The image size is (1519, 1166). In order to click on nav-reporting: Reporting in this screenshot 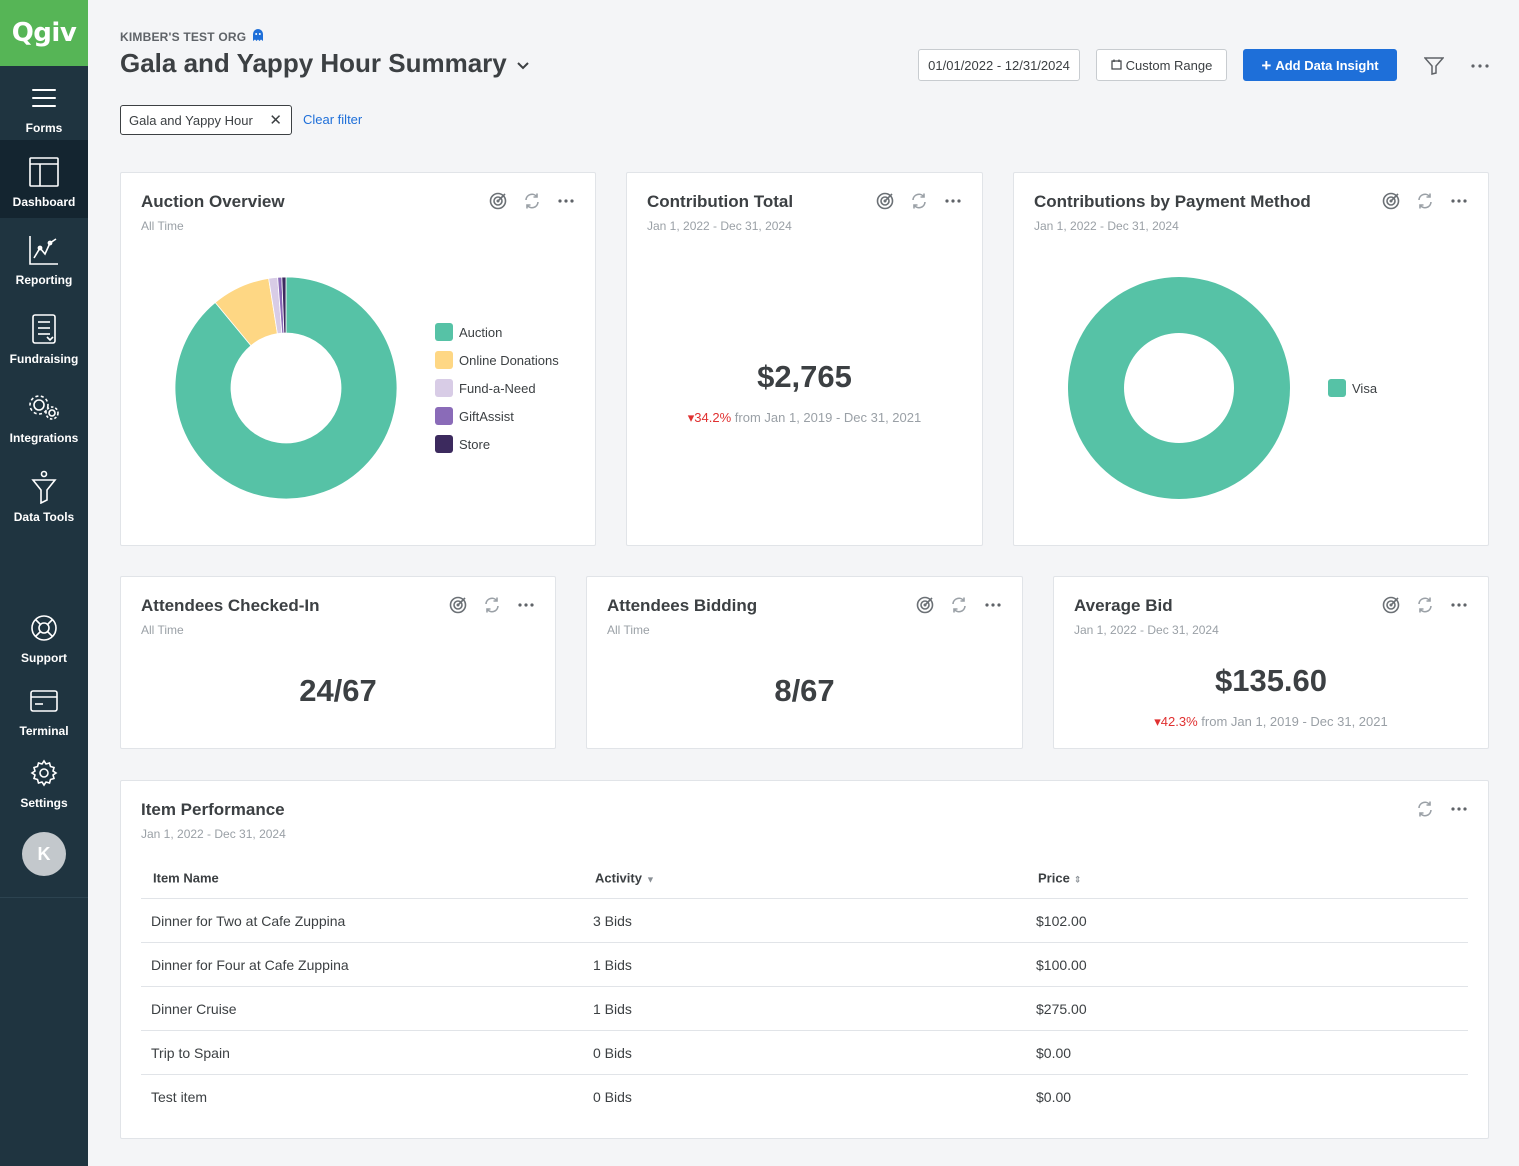, I will do `click(44, 257)`.